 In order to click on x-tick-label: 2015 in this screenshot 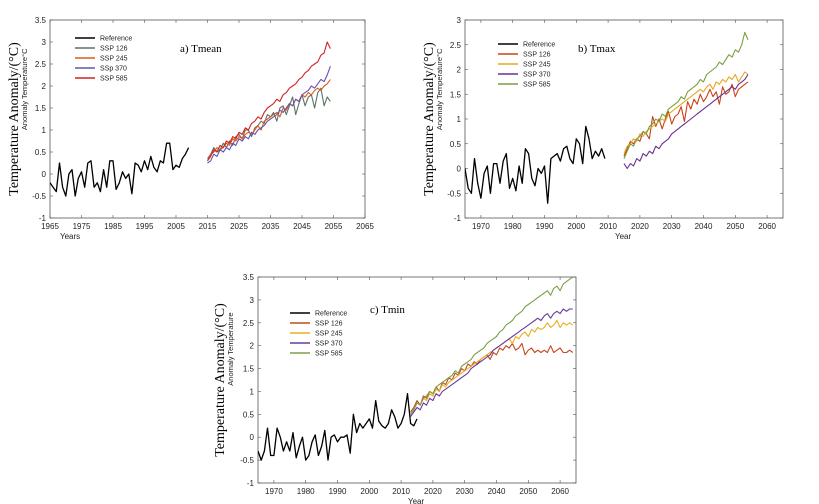, I will do `click(208, 226)`.